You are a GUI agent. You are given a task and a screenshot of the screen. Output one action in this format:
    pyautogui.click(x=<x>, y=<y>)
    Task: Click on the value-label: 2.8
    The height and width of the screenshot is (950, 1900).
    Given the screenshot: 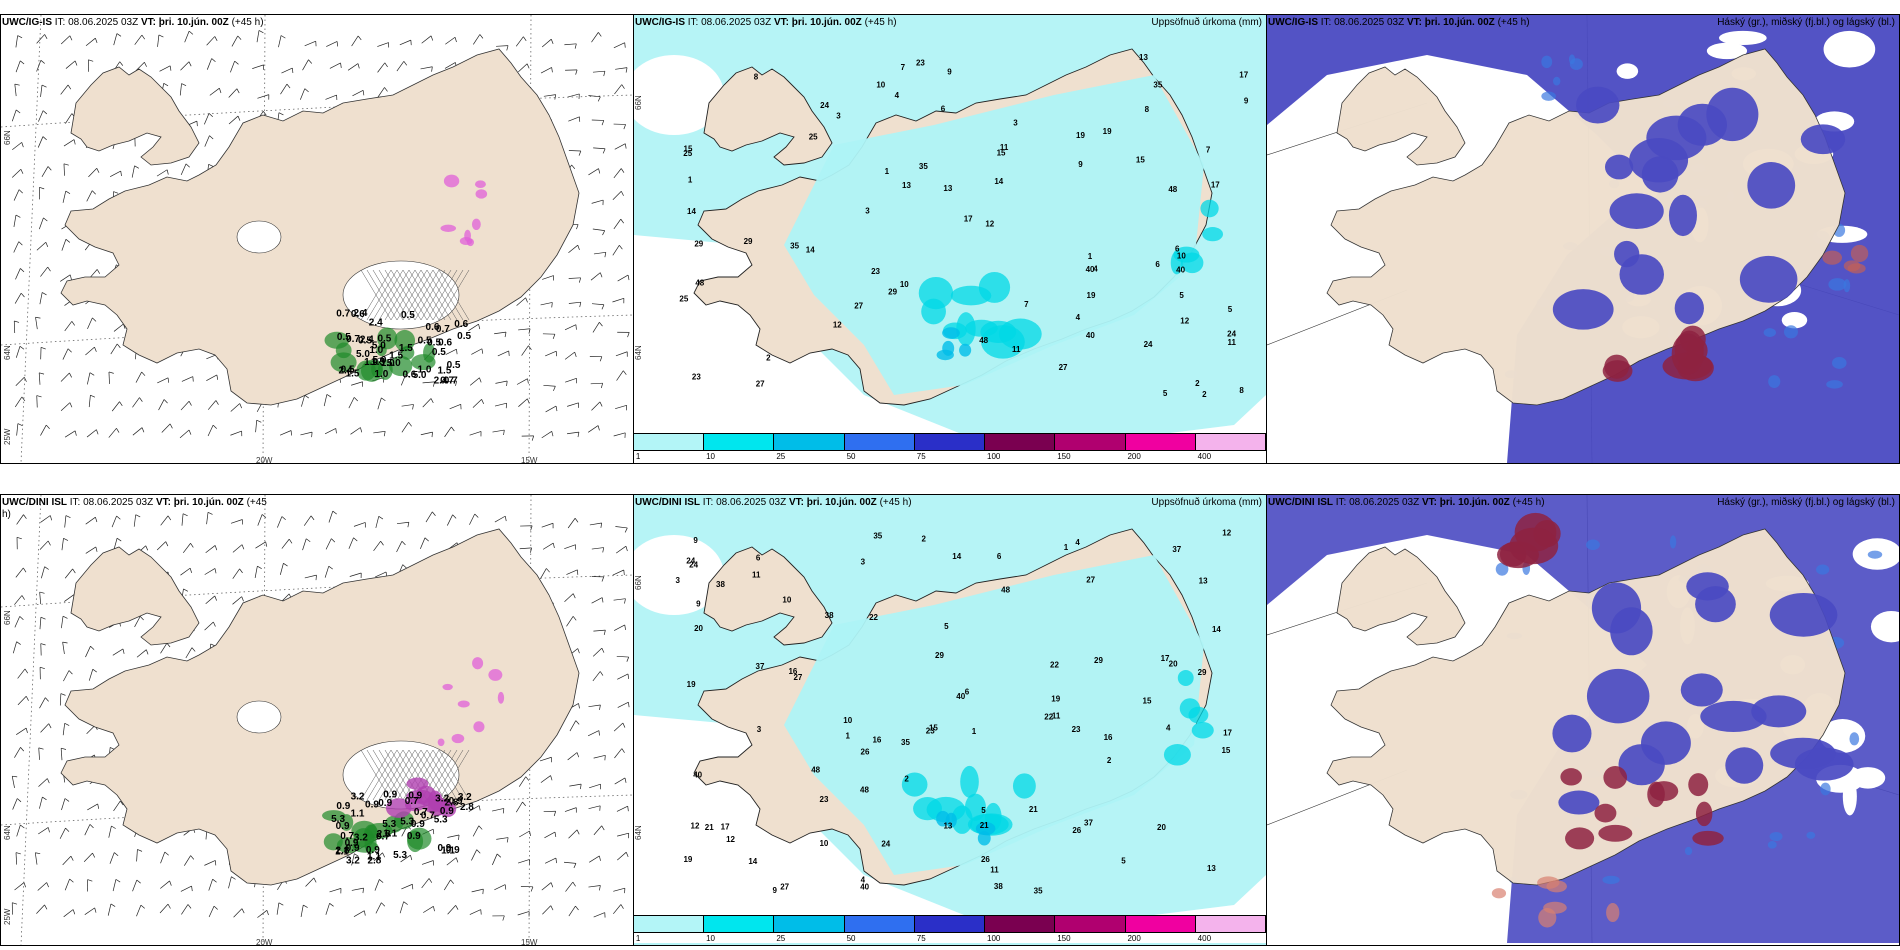 What is the action you would take?
    pyautogui.click(x=467, y=807)
    